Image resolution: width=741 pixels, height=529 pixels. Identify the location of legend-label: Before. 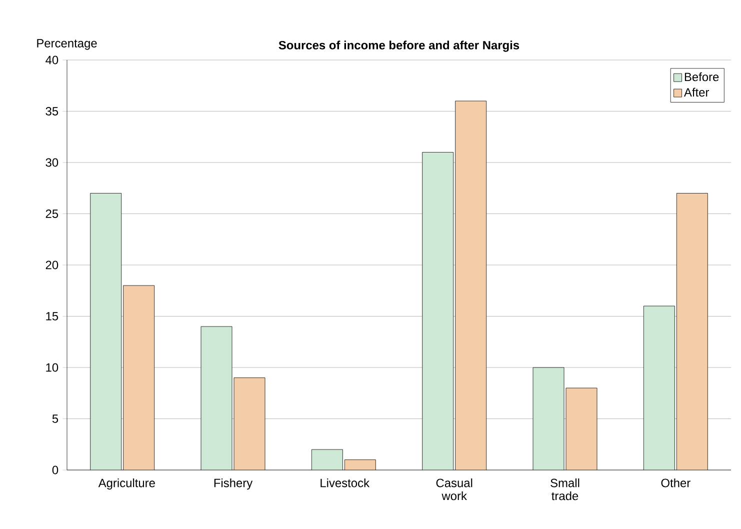
(701, 77).